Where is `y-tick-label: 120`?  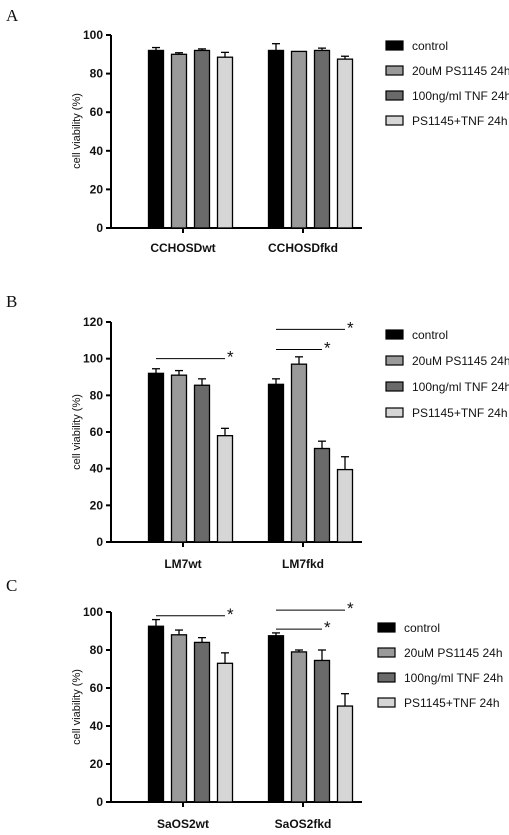
y-tick-label: 120 is located at coordinates (93, 322).